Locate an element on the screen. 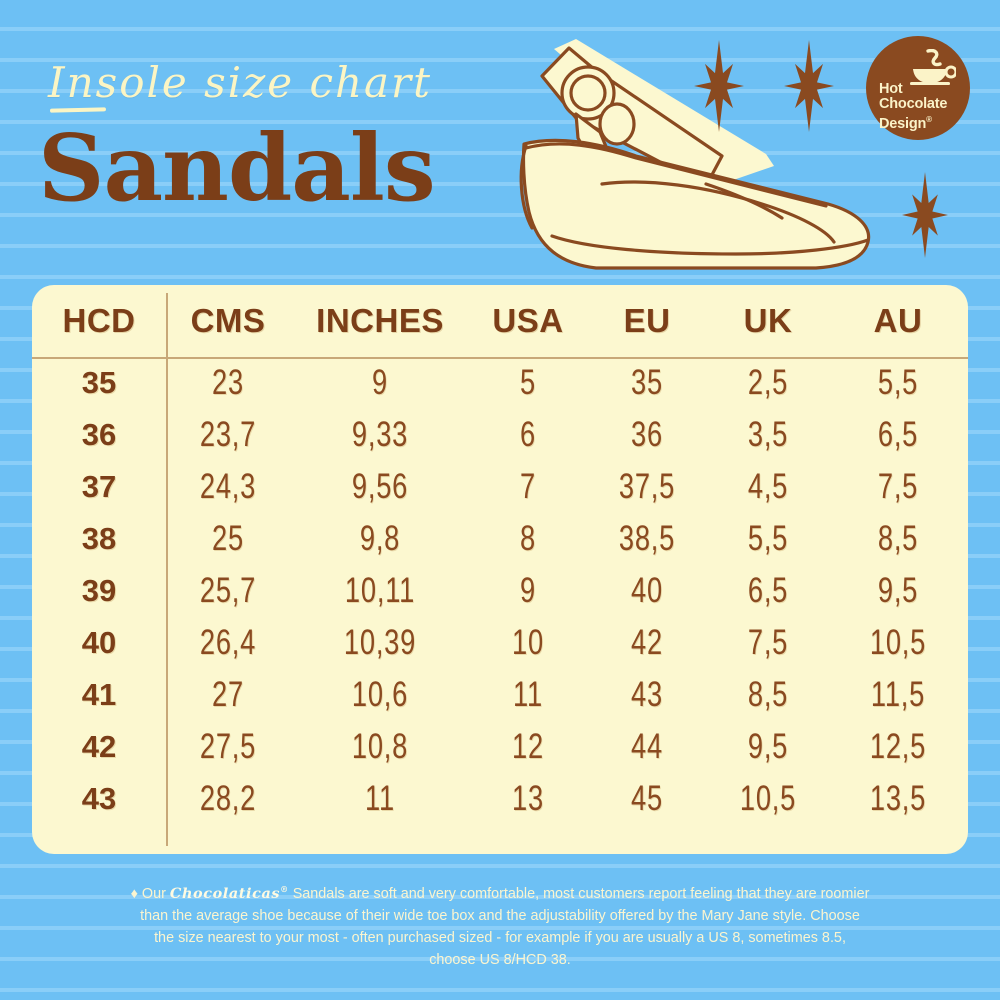  cell-eu: 38,5 is located at coordinates (647, 538).